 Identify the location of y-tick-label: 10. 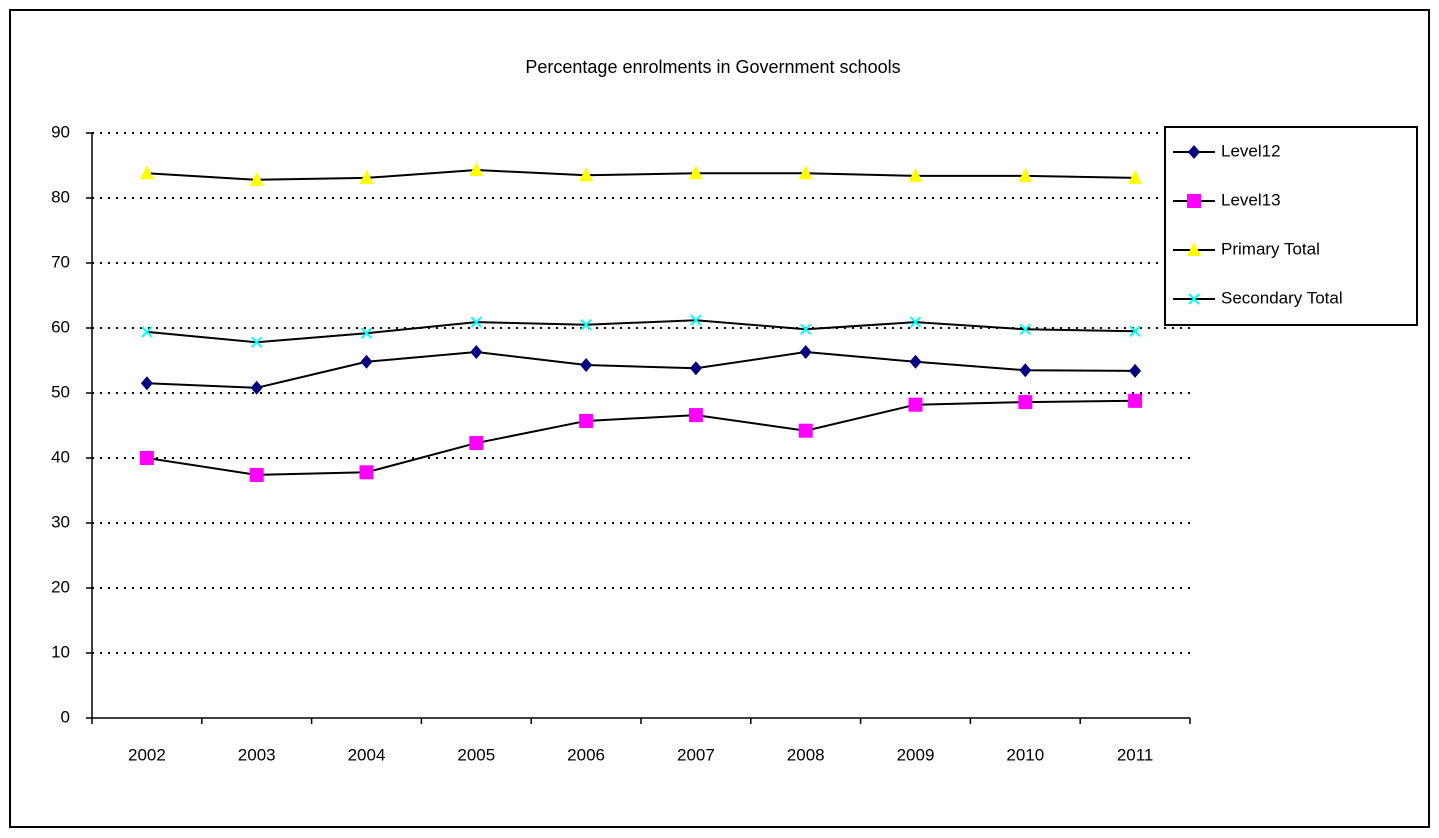
(60, 651).